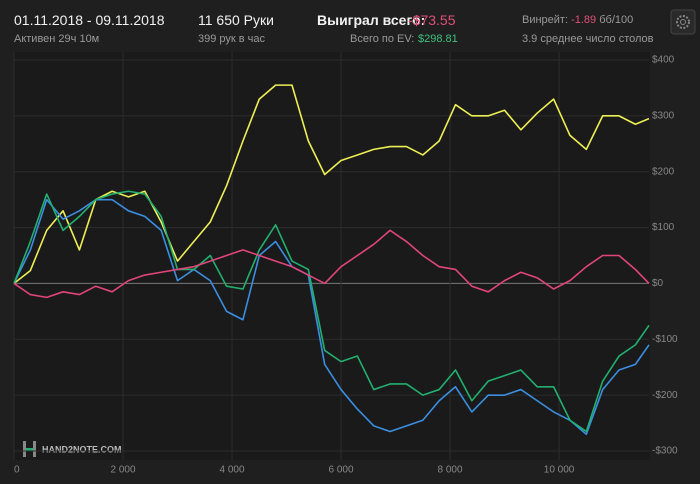 The image size is (700, 484). What do you see at coordinates (236, 20) in the screenshot?
I see `hands: 11 650 Руки` at bounding box center [236, 20].